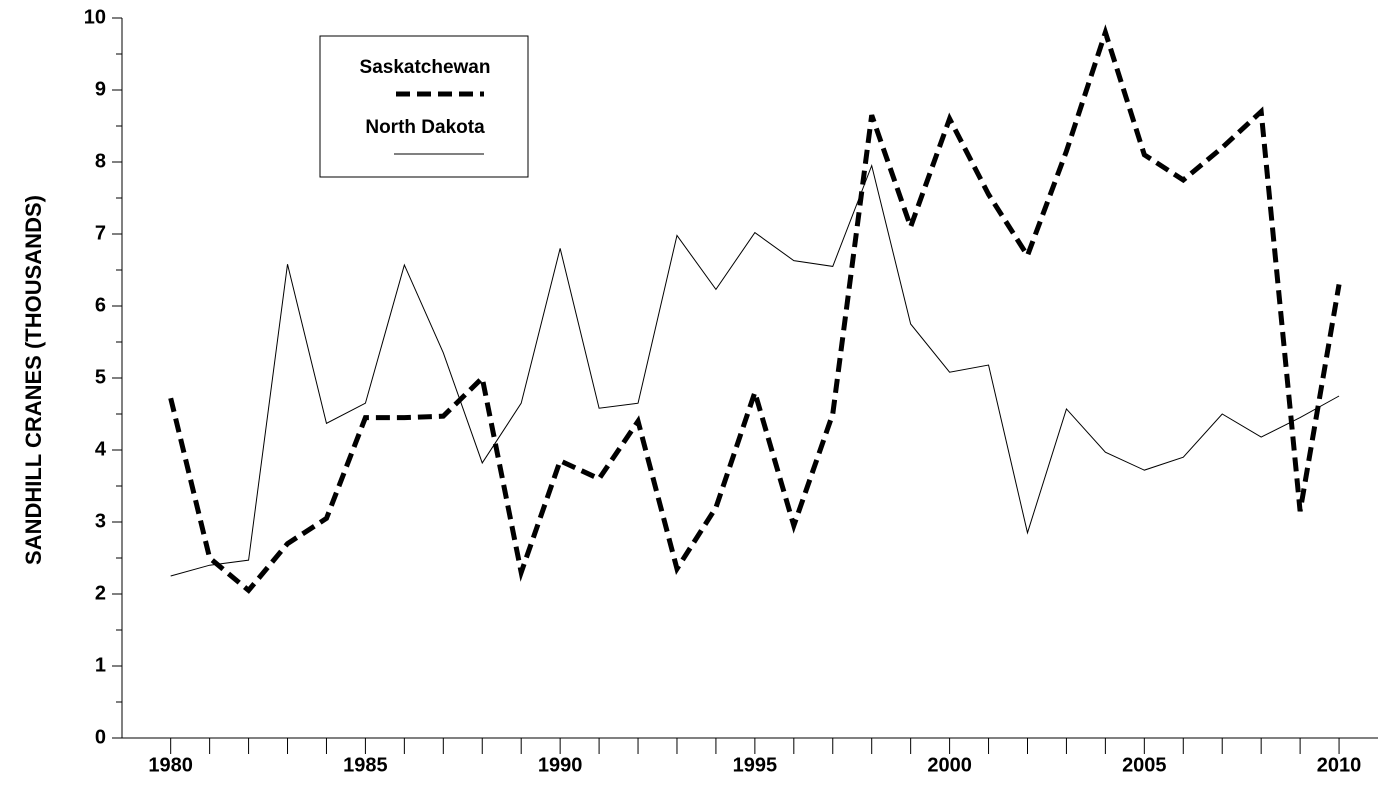  Describe the element at coordinates (755, 765) in the screenshot. I see `x-tick-label: 1995` at that location.